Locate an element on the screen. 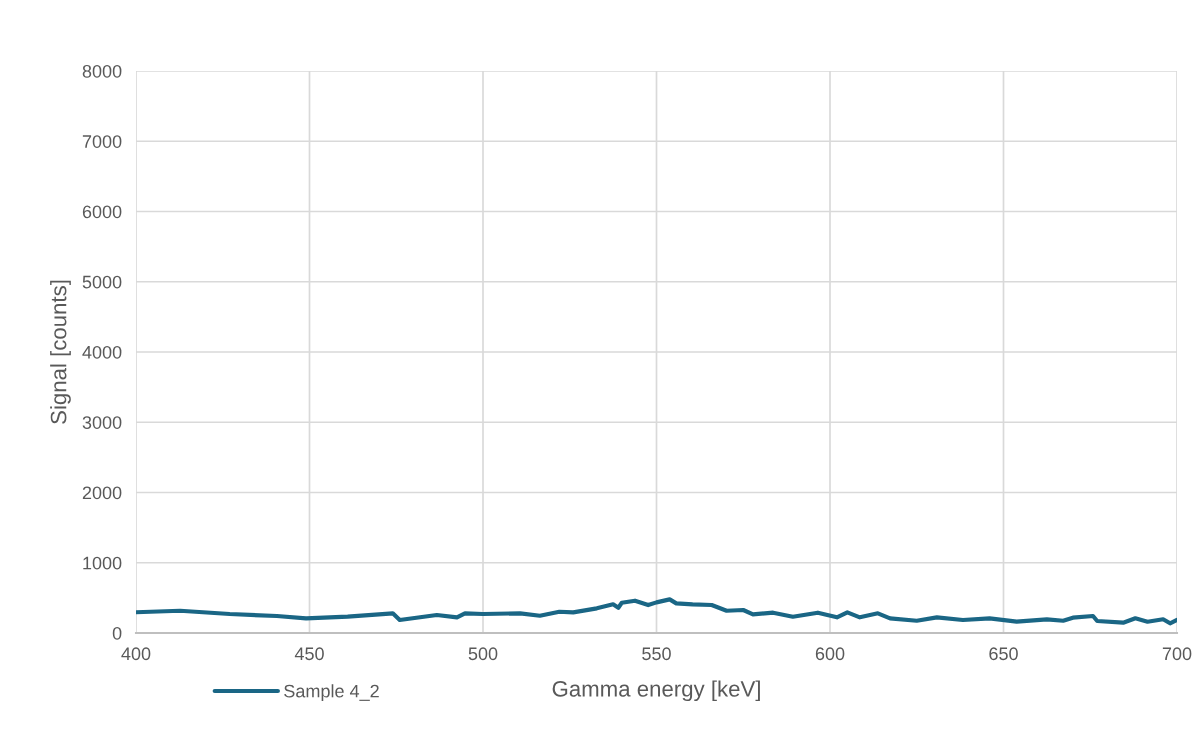  y-tick-label: 1000 is located at coordinates (102, 563).